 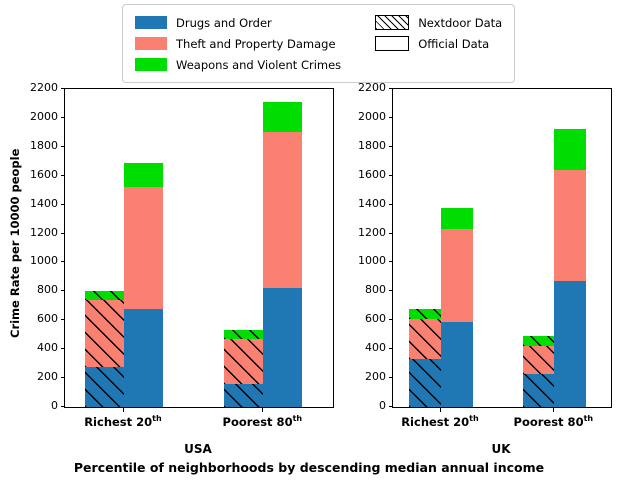 What do you see at coordinates (151, 64) in the screenshot?
I see `legend-swatch-weapons-icon` at bounding box center [151, 64].